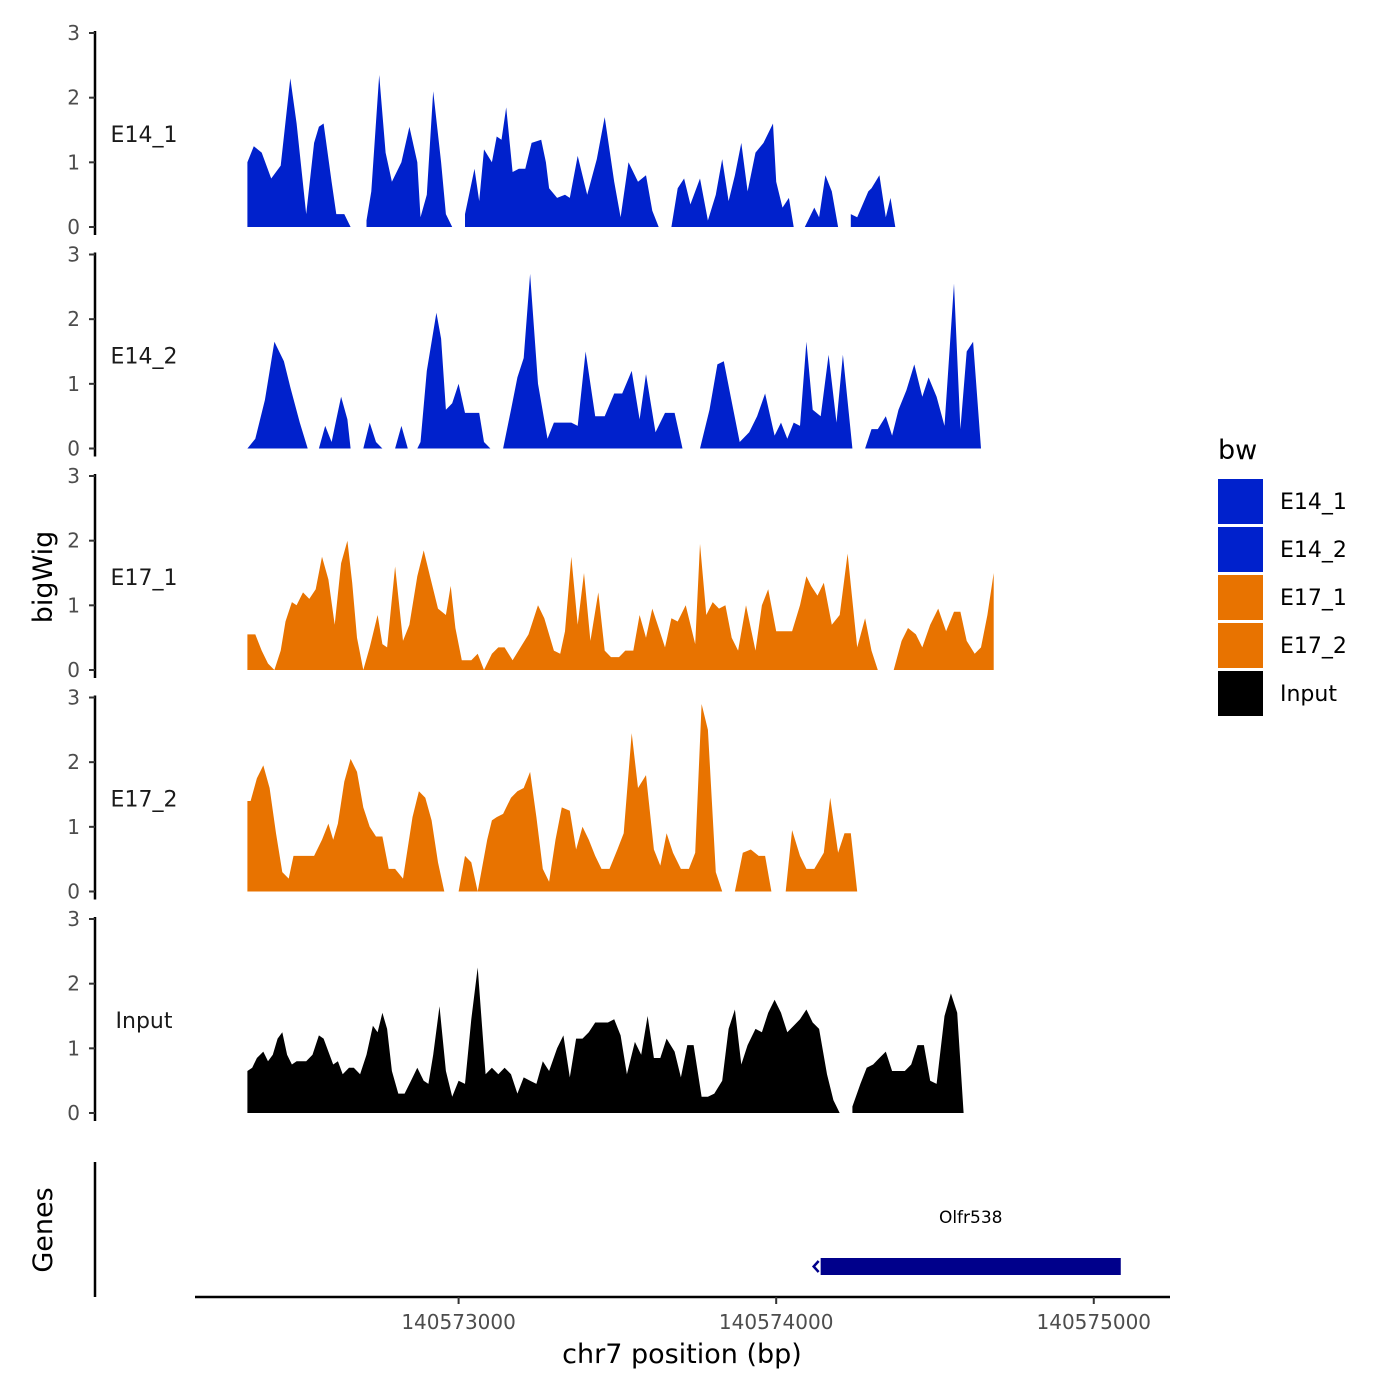 The image size is (1400, 1400). What do you see at coordinates (1313, 598) in the screenshot?
I see `legend-label-E17_1: E17_1` at bounding box center [1313, 598].